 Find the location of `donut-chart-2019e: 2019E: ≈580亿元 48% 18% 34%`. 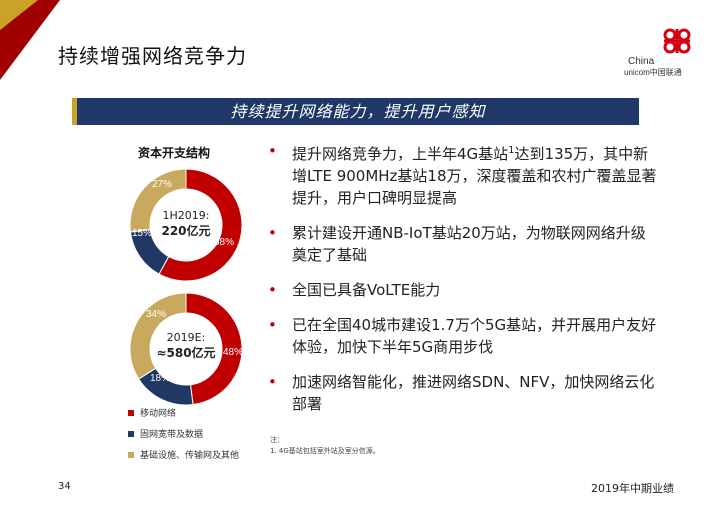

donut-chart-2019e: 2019E: ≈580亿元 48% 18% 34% is located at coordinates (186, 349).